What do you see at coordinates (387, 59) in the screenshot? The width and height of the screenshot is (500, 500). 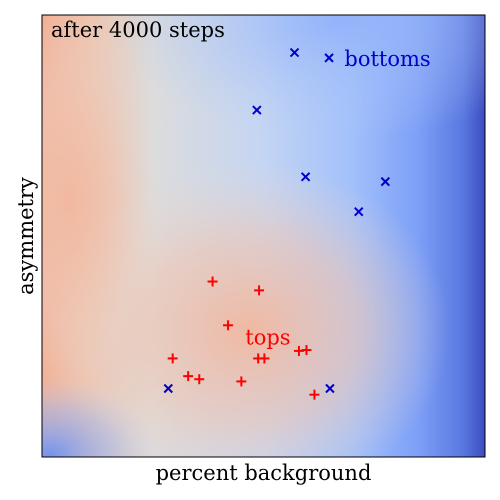 I see `annotation-bottoms: bottoms` at bounding box center [387, 59].